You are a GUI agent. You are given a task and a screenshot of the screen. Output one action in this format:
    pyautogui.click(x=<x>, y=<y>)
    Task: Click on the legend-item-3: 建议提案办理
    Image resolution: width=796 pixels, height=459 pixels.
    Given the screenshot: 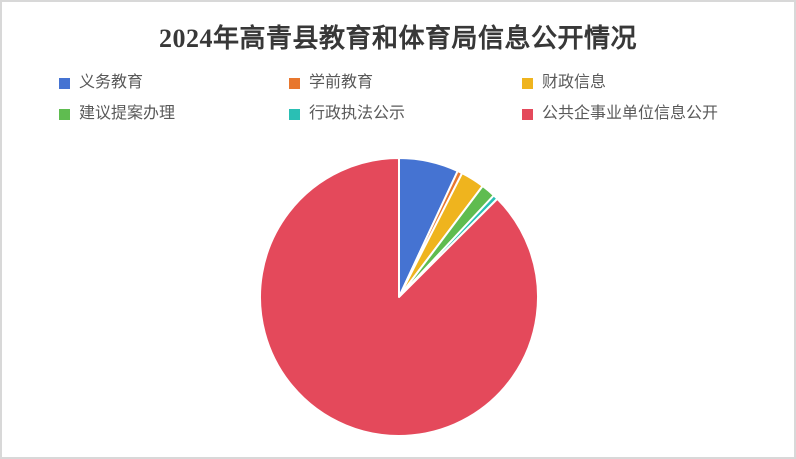 What is the action you would take?
    pyautogui.click(x=174, y=114)
    